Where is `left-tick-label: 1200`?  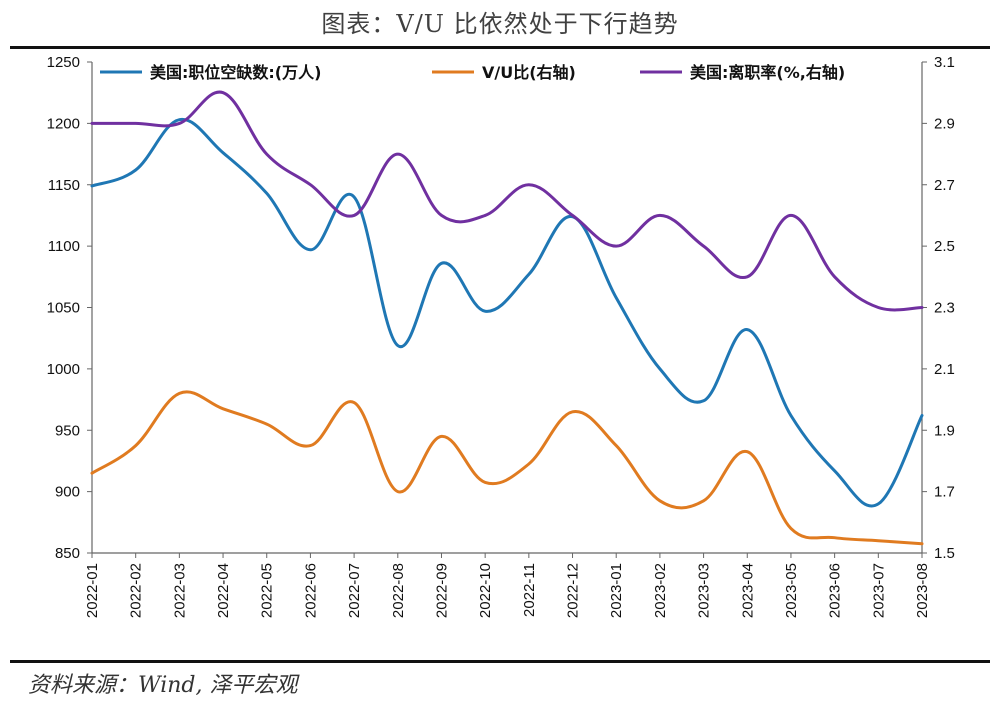
left-tick-label: 1200 is located at coordinates (63, 123).